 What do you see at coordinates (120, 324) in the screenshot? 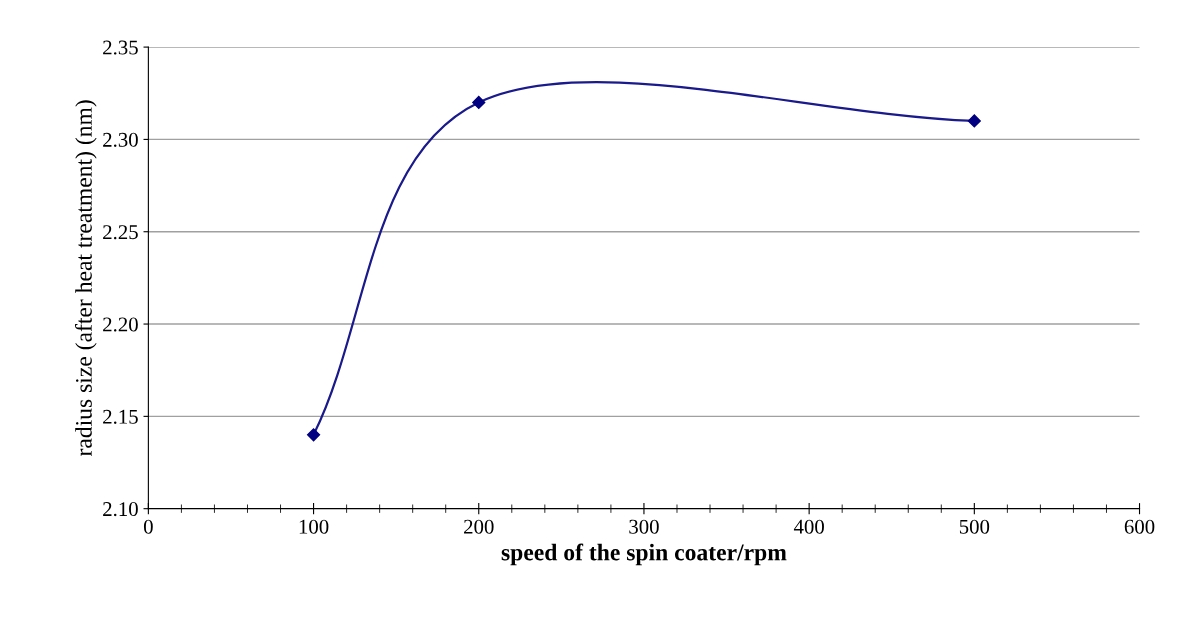
I see `y-tick-label: 2.20` at bounding box center [120, 324].